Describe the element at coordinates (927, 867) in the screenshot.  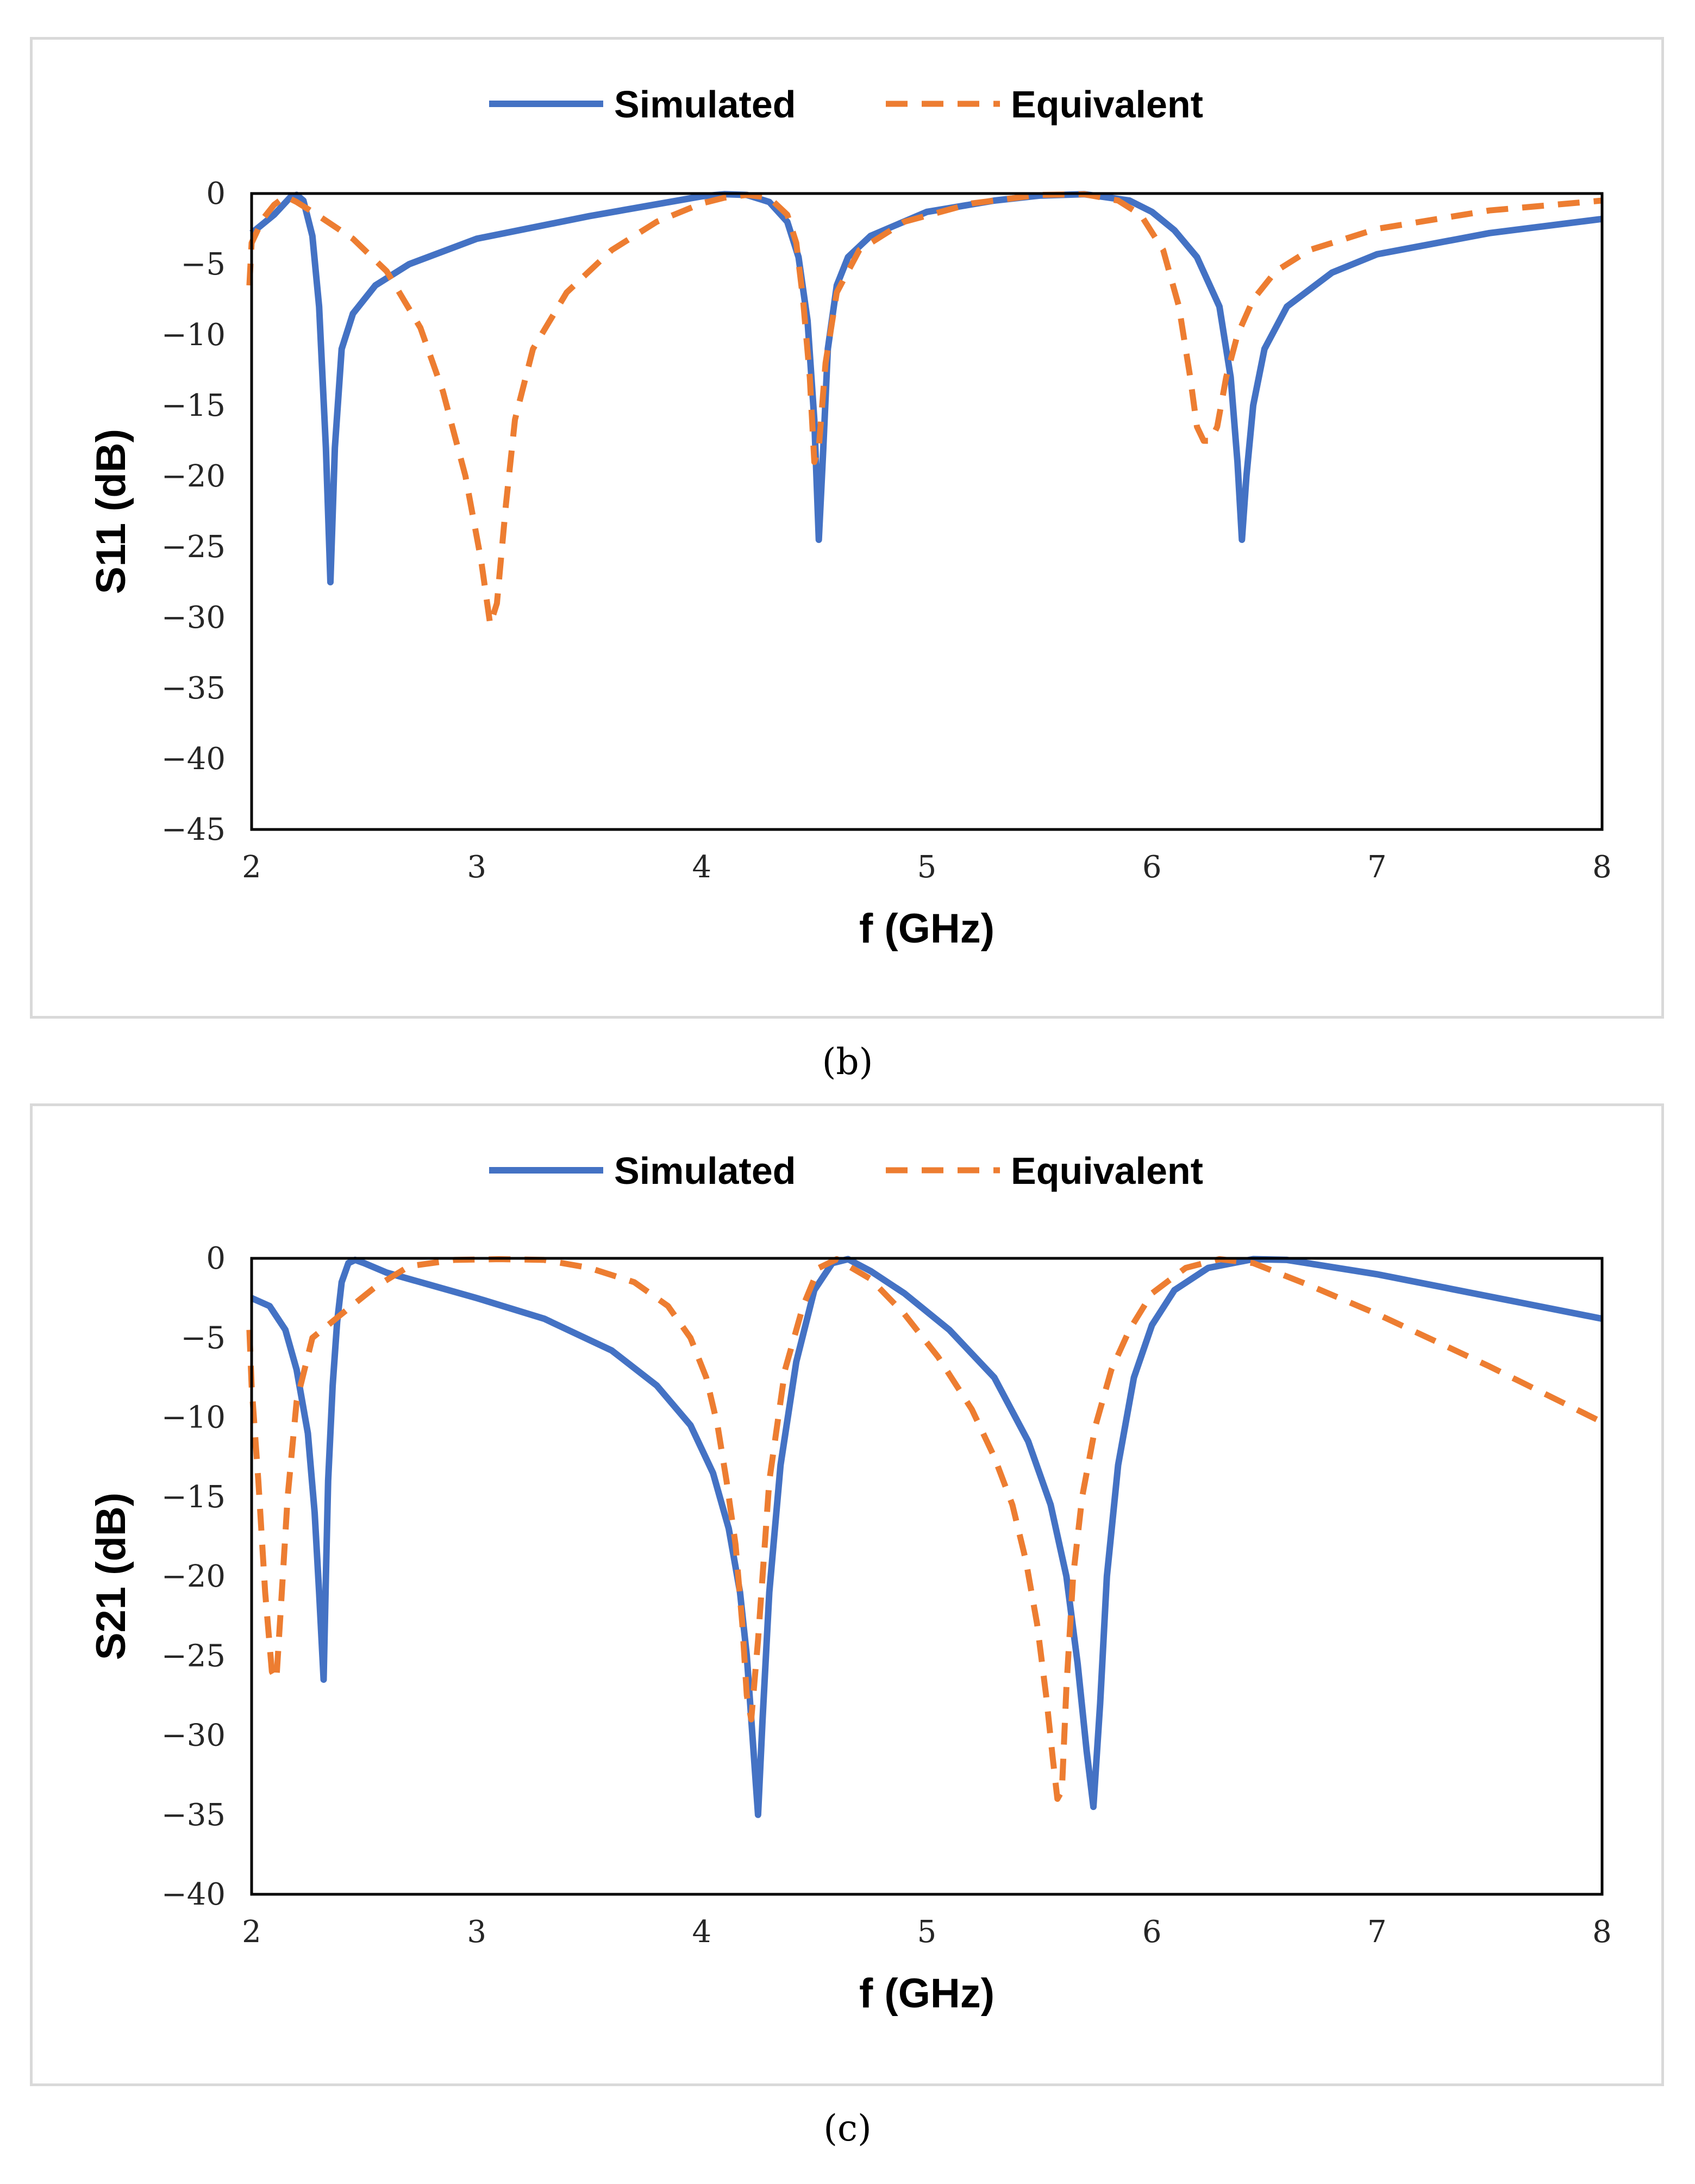
I see `x-tick-label-s11: 5` at that location.